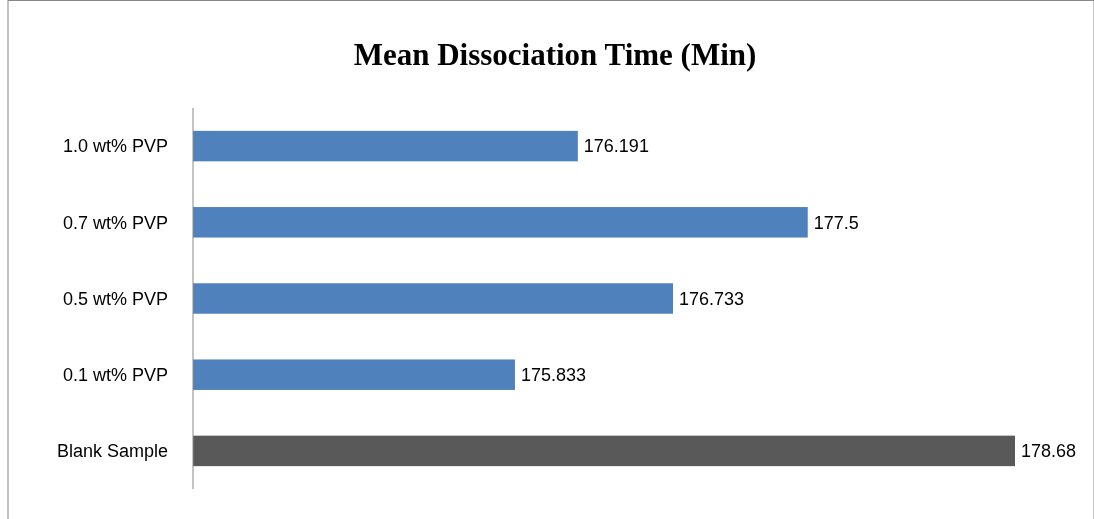 The width and height of the screenshot is (1094, 519). What do you see at coordinates (115, 222) in the screenshot?
I see `y-tick-label: 0.7 wt% PVP` at bounding box center [115, 222].